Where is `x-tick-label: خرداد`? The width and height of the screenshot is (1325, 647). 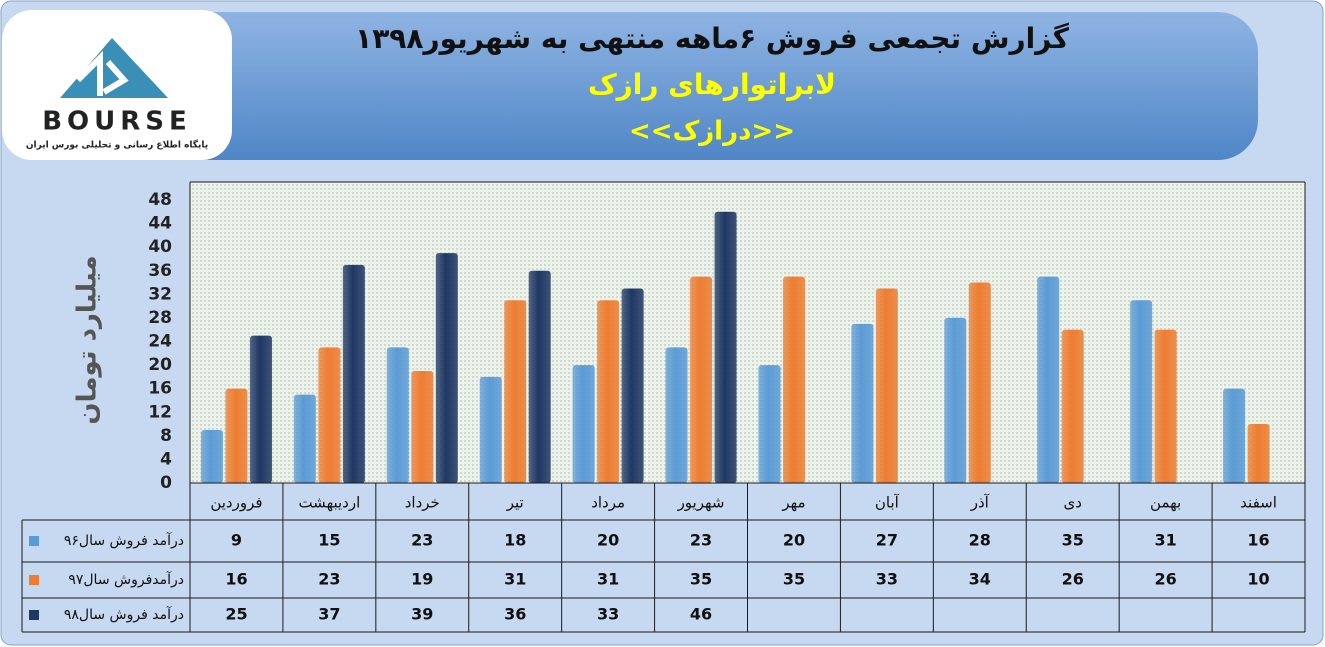
x-tick-label: خرداد is located at coordinates (422, 503).